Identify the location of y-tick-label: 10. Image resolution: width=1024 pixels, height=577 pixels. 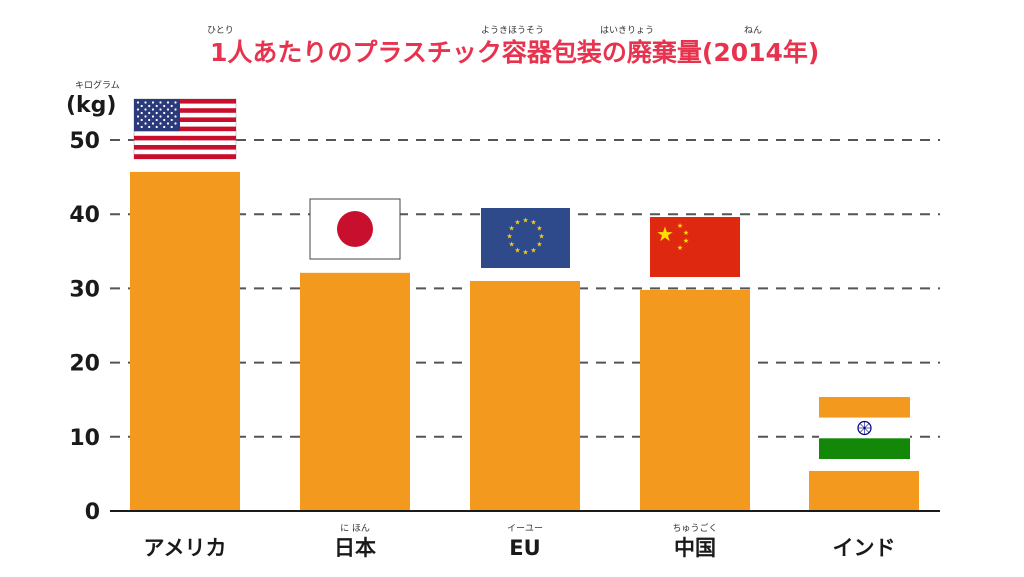
(84, 438).